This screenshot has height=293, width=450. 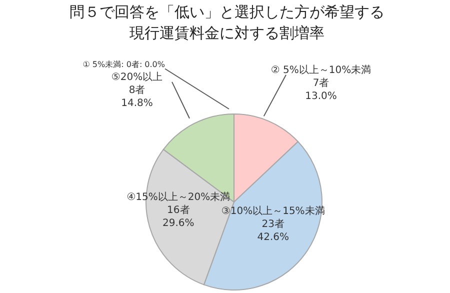 I want to click on category-label: ① 5%未満: 0者: 0.0%, so click(x=123, y=64).